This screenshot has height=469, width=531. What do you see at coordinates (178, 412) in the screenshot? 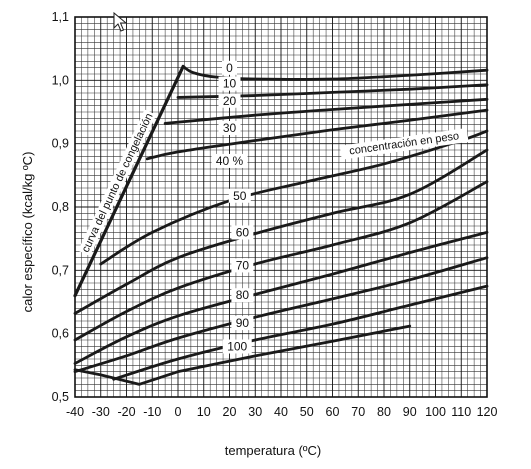
I see `x-tick-label: 0` at bounding box center [178, 412].